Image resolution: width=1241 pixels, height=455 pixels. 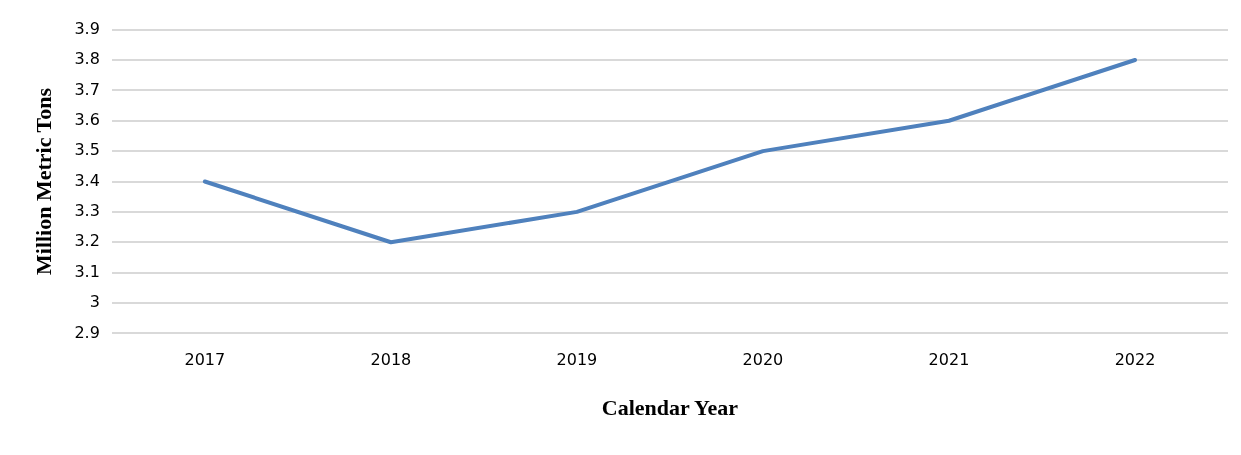 What do you see at coordinates (763, 360) in the screenshot?
I see `x-tick-label: 2020` at bounding box center [763, 360].